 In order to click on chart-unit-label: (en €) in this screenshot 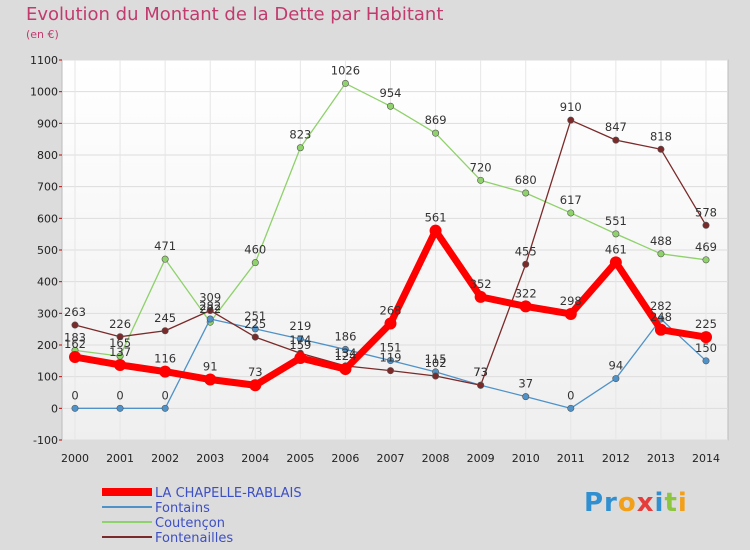, I will do `click(42, 34)`.